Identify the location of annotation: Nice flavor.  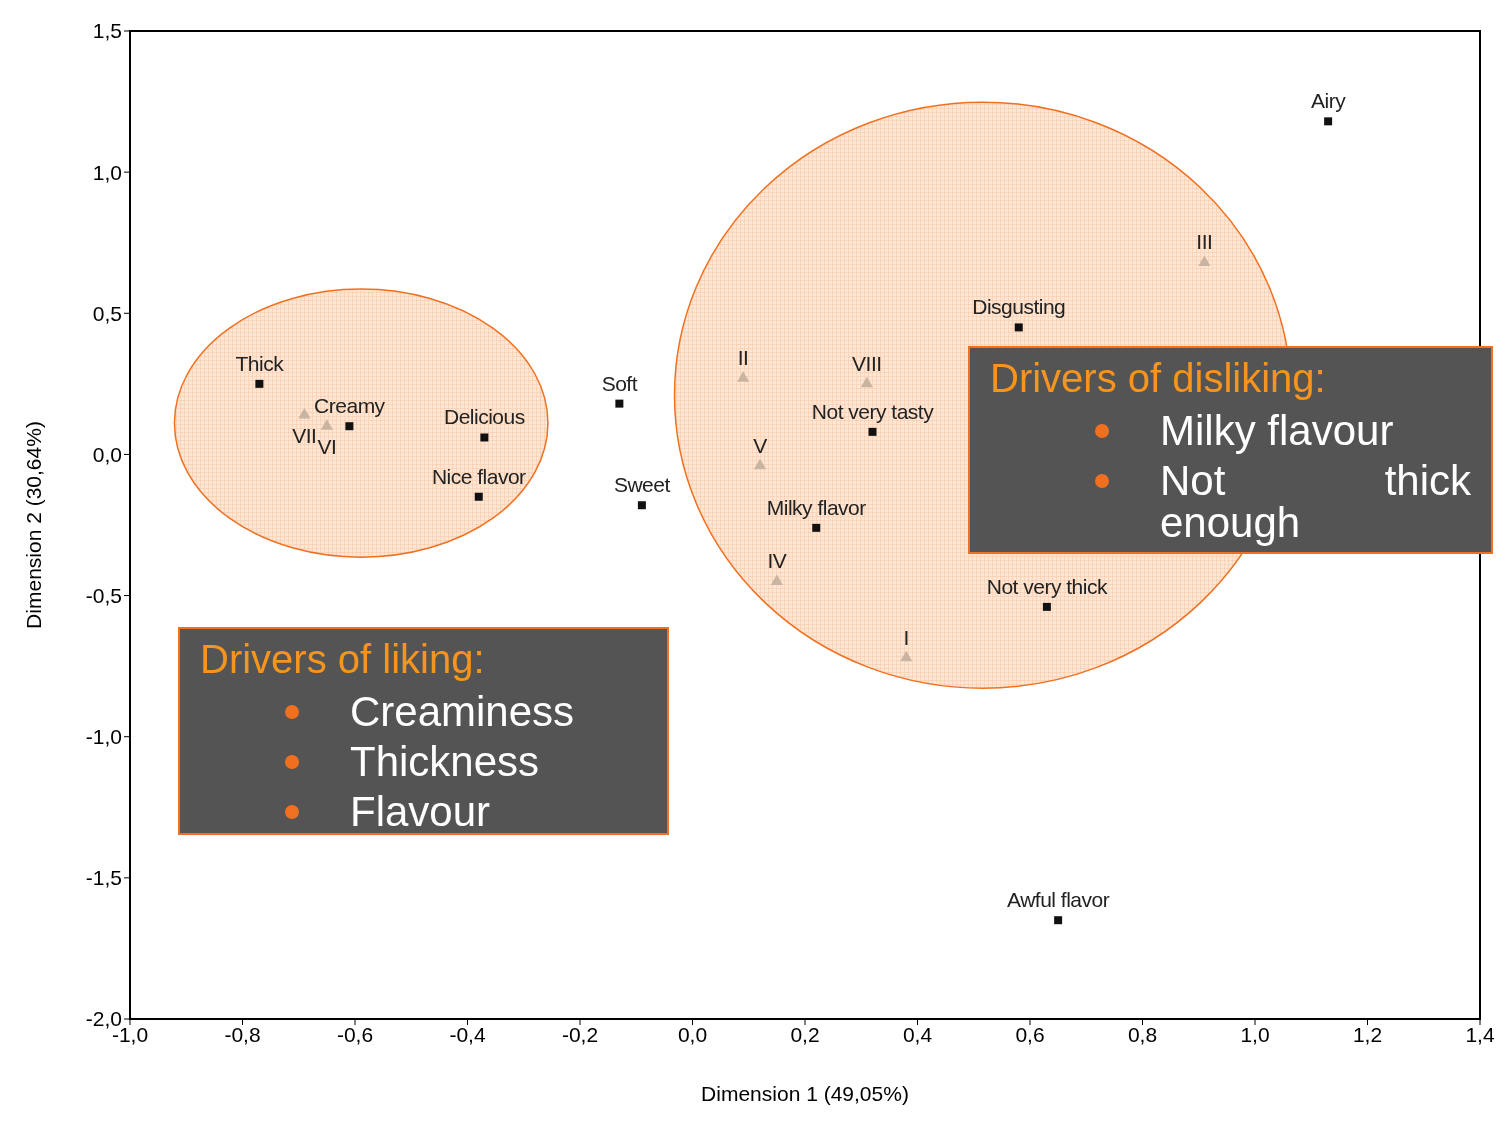
(479, 476).